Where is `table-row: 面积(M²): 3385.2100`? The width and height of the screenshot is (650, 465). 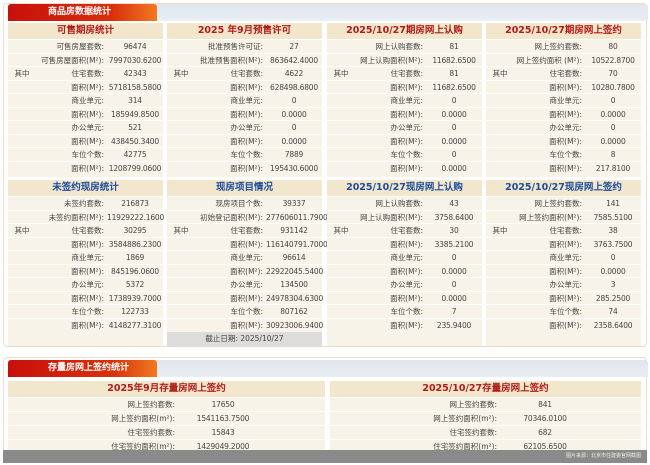 table-row: 面积(M²): 3385.2100 is located at coordinates (404, 243).